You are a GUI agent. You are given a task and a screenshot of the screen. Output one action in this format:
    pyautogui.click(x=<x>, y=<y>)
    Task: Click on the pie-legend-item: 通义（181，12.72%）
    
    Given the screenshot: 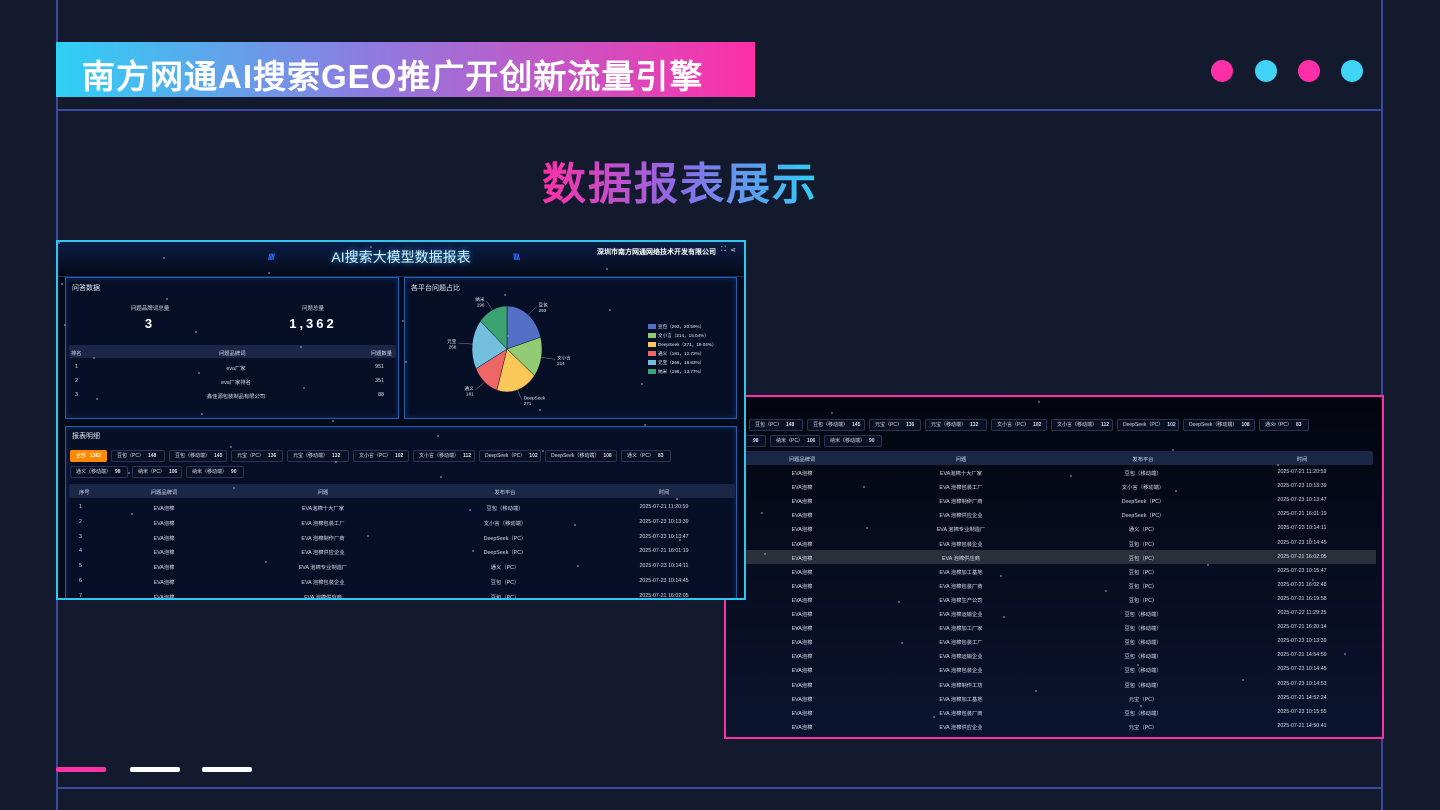 What is the action you would take?
    pyautogui.click(x=676, y=354)
    